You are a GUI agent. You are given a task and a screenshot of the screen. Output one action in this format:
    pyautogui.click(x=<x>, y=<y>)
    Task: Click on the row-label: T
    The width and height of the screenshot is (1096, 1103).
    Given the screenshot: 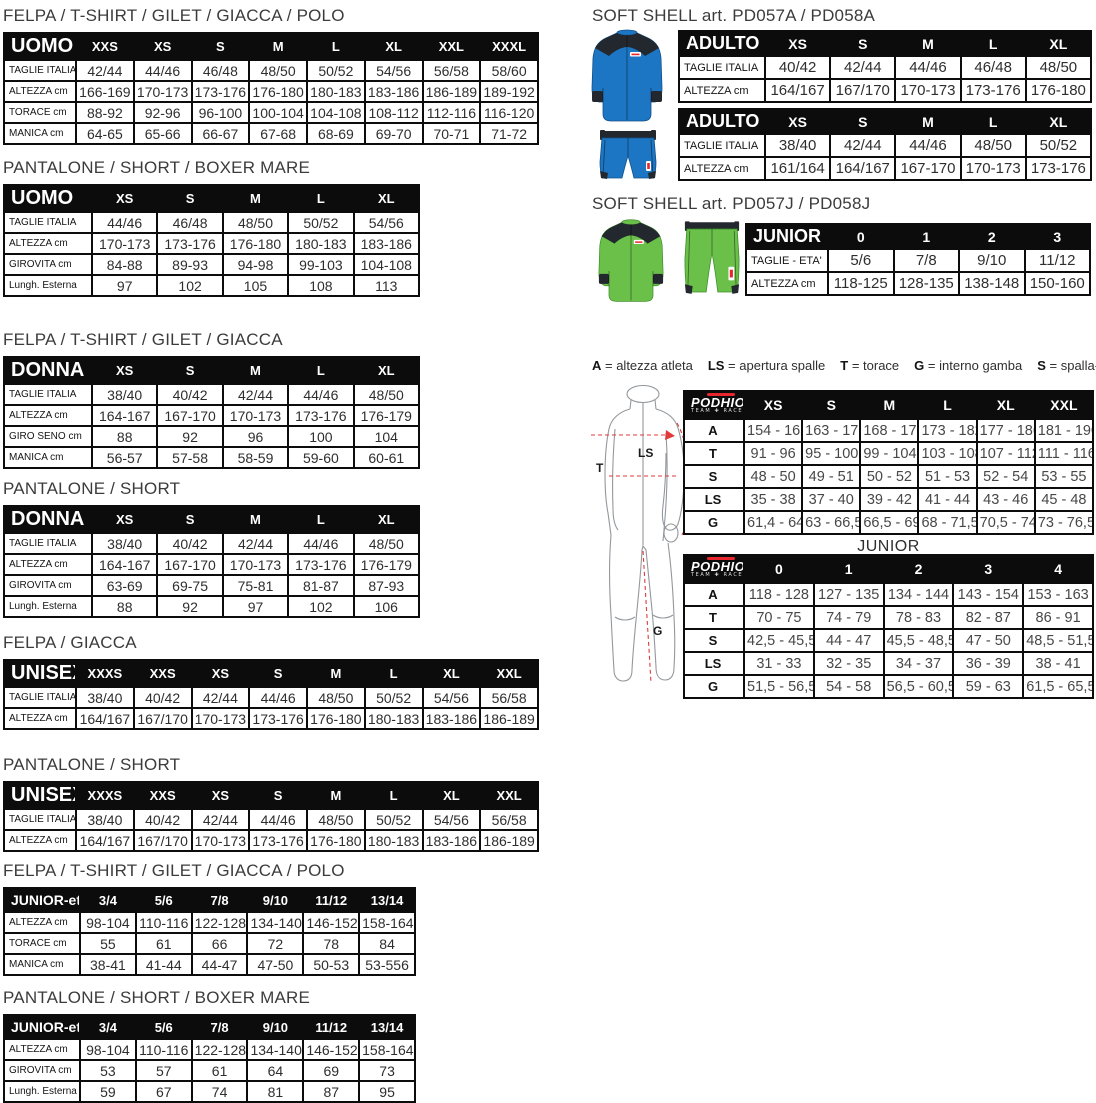 What is the action you would take?
    pyautogui.click(x=714, y=453)
    